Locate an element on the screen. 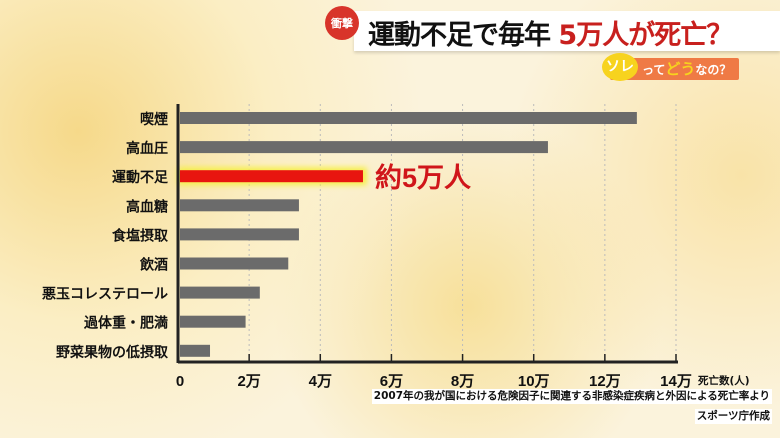 Image resolution: width=780 pixels, height=438 pixels. source-author: スポーツ庁作成 is located at coordinates (733, 416).